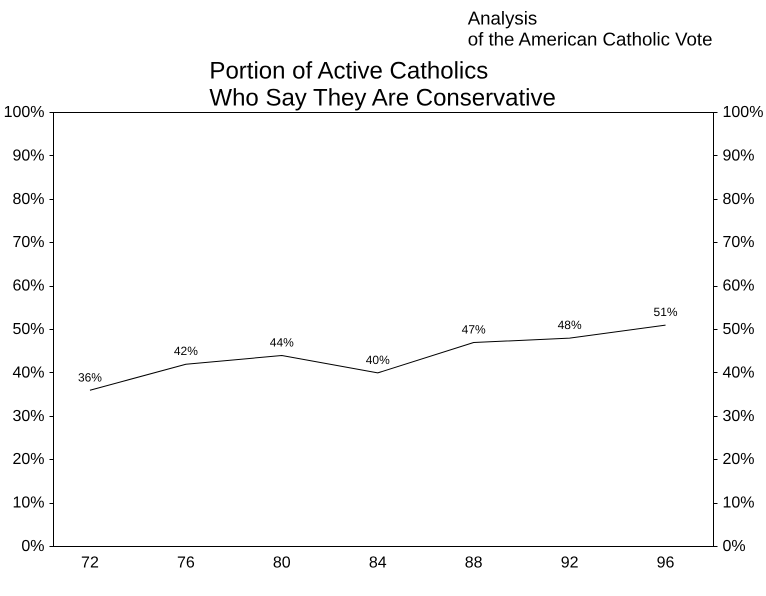  Describe the element at coordinates (569, 563) in the screenshot. I see `x-tick-label: 92` at that location.